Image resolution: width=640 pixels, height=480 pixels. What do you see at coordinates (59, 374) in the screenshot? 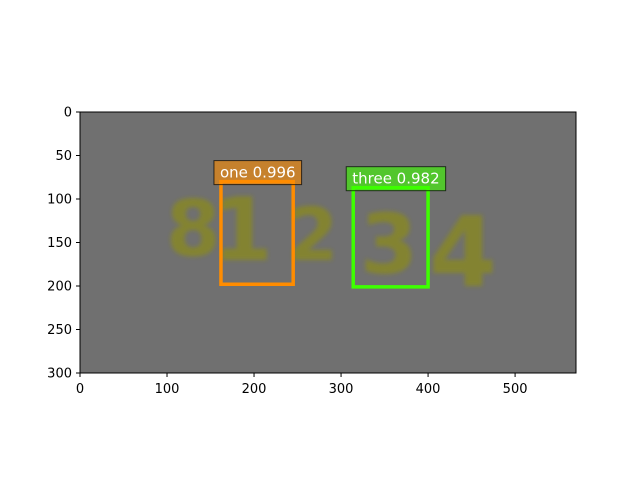
I see `y-tick-label-6: 300` at bounding box center [59, 374].